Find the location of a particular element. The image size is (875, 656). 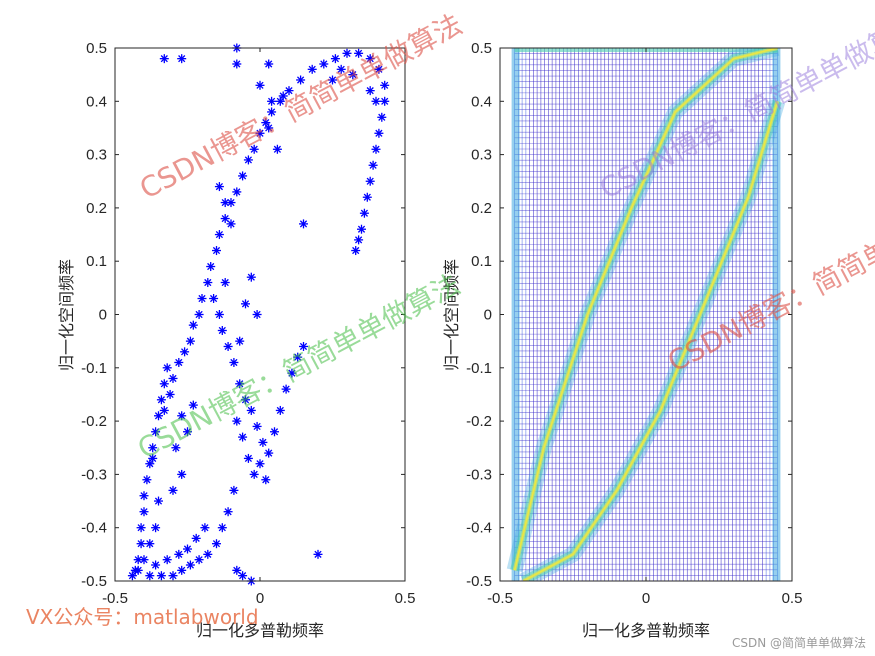

y-tick-label: -0.1 is located at coordinates (479, 368).